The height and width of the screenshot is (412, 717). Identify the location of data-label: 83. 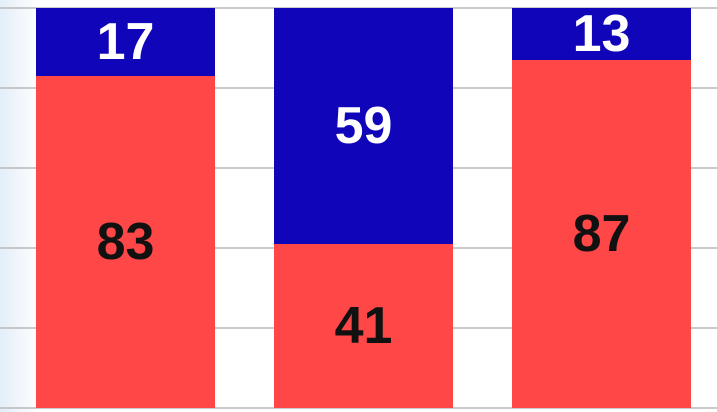
(126, 242).